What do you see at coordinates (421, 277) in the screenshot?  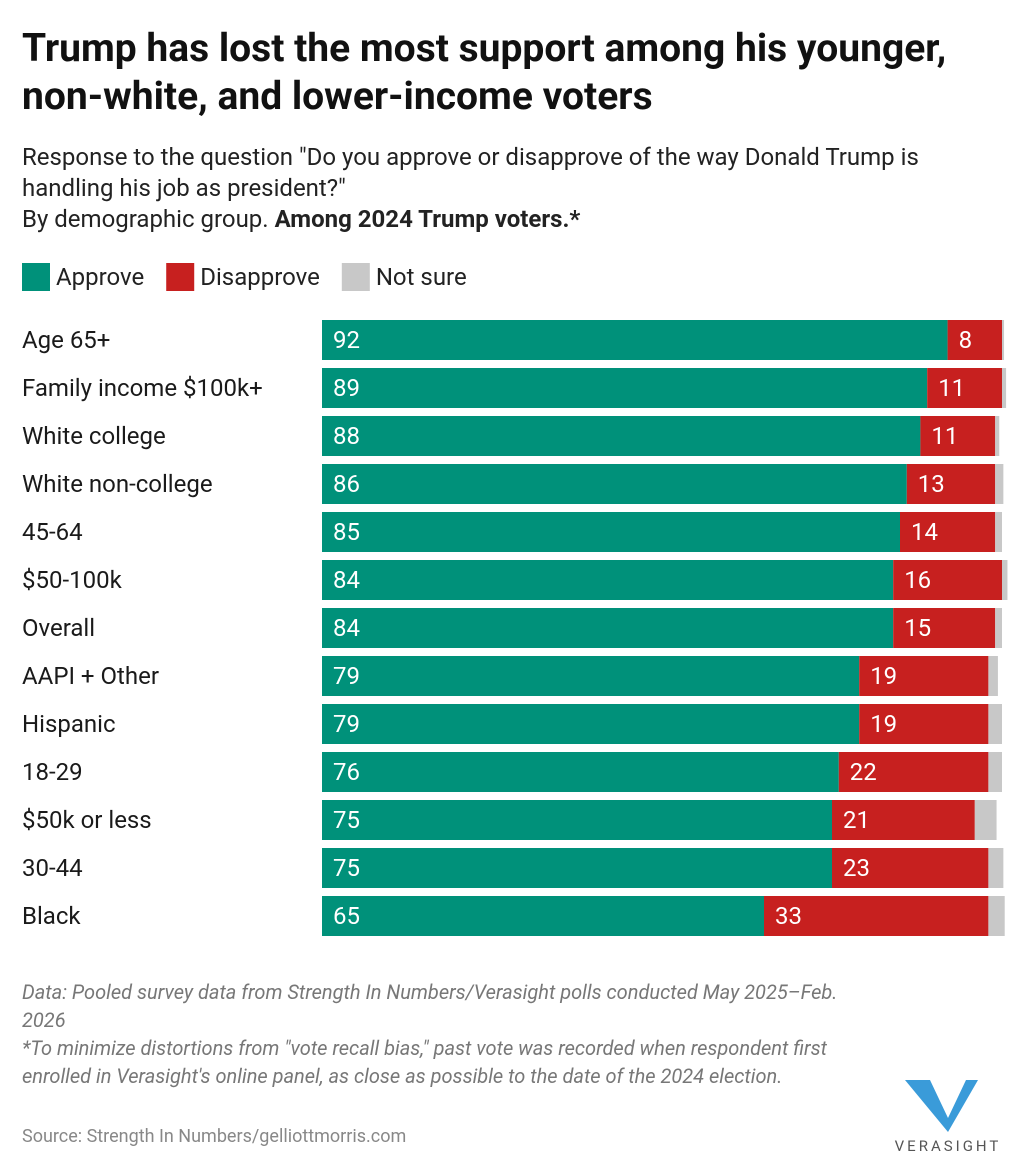 I see `legend-label: Not sure` at bounding box center [421, 277].